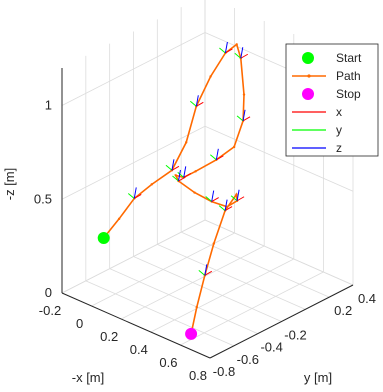 The height and width of the screenshot is (392, 383). What do you see at coordinates (191, 333) in the screenshot?
I see `stop-marker` at bounding box center [191, 333].